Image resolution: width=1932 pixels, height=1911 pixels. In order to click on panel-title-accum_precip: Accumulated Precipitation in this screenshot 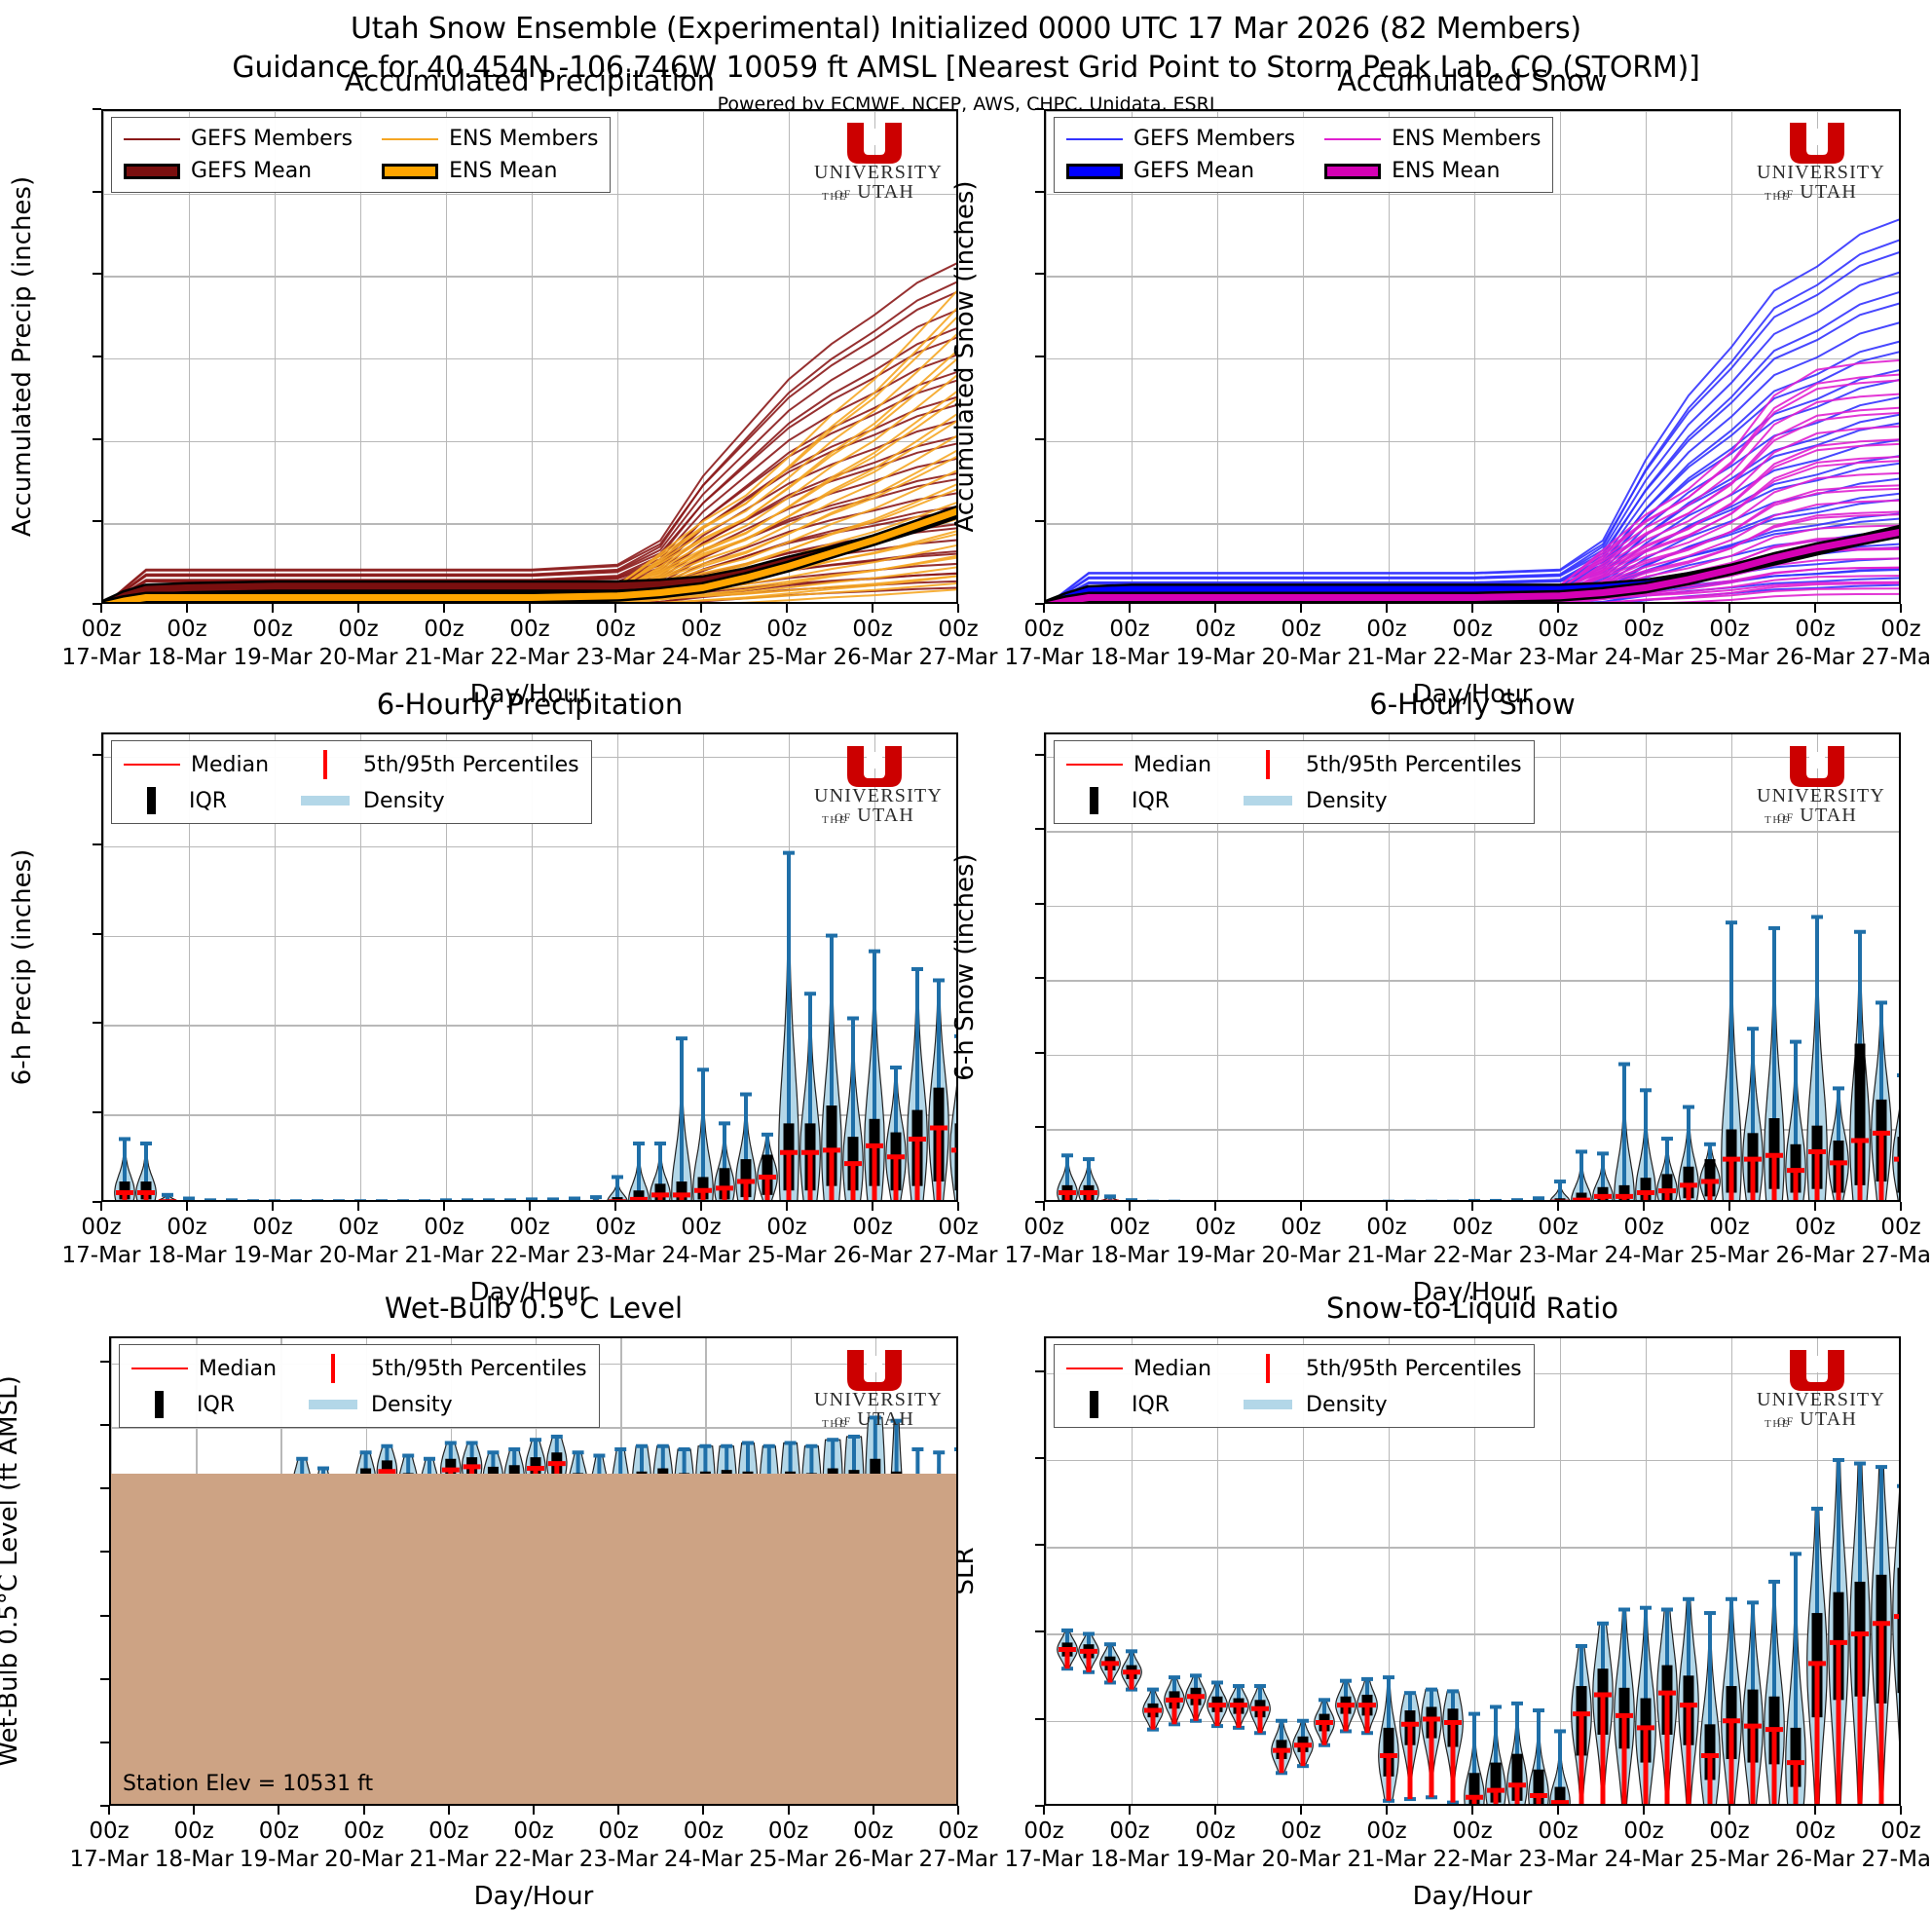, I will do `click(530, 80)`.